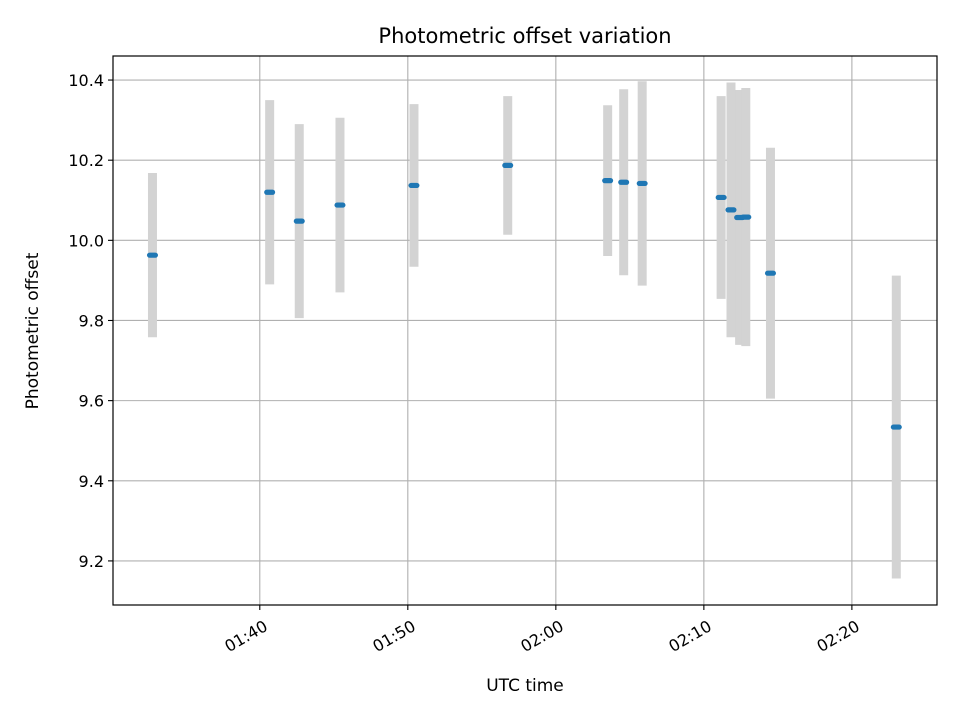  I want to click on y-axis-ticks: 9.2 9.4 9.6 9.8 10.0 10.2 10.4, so click(90, 321).